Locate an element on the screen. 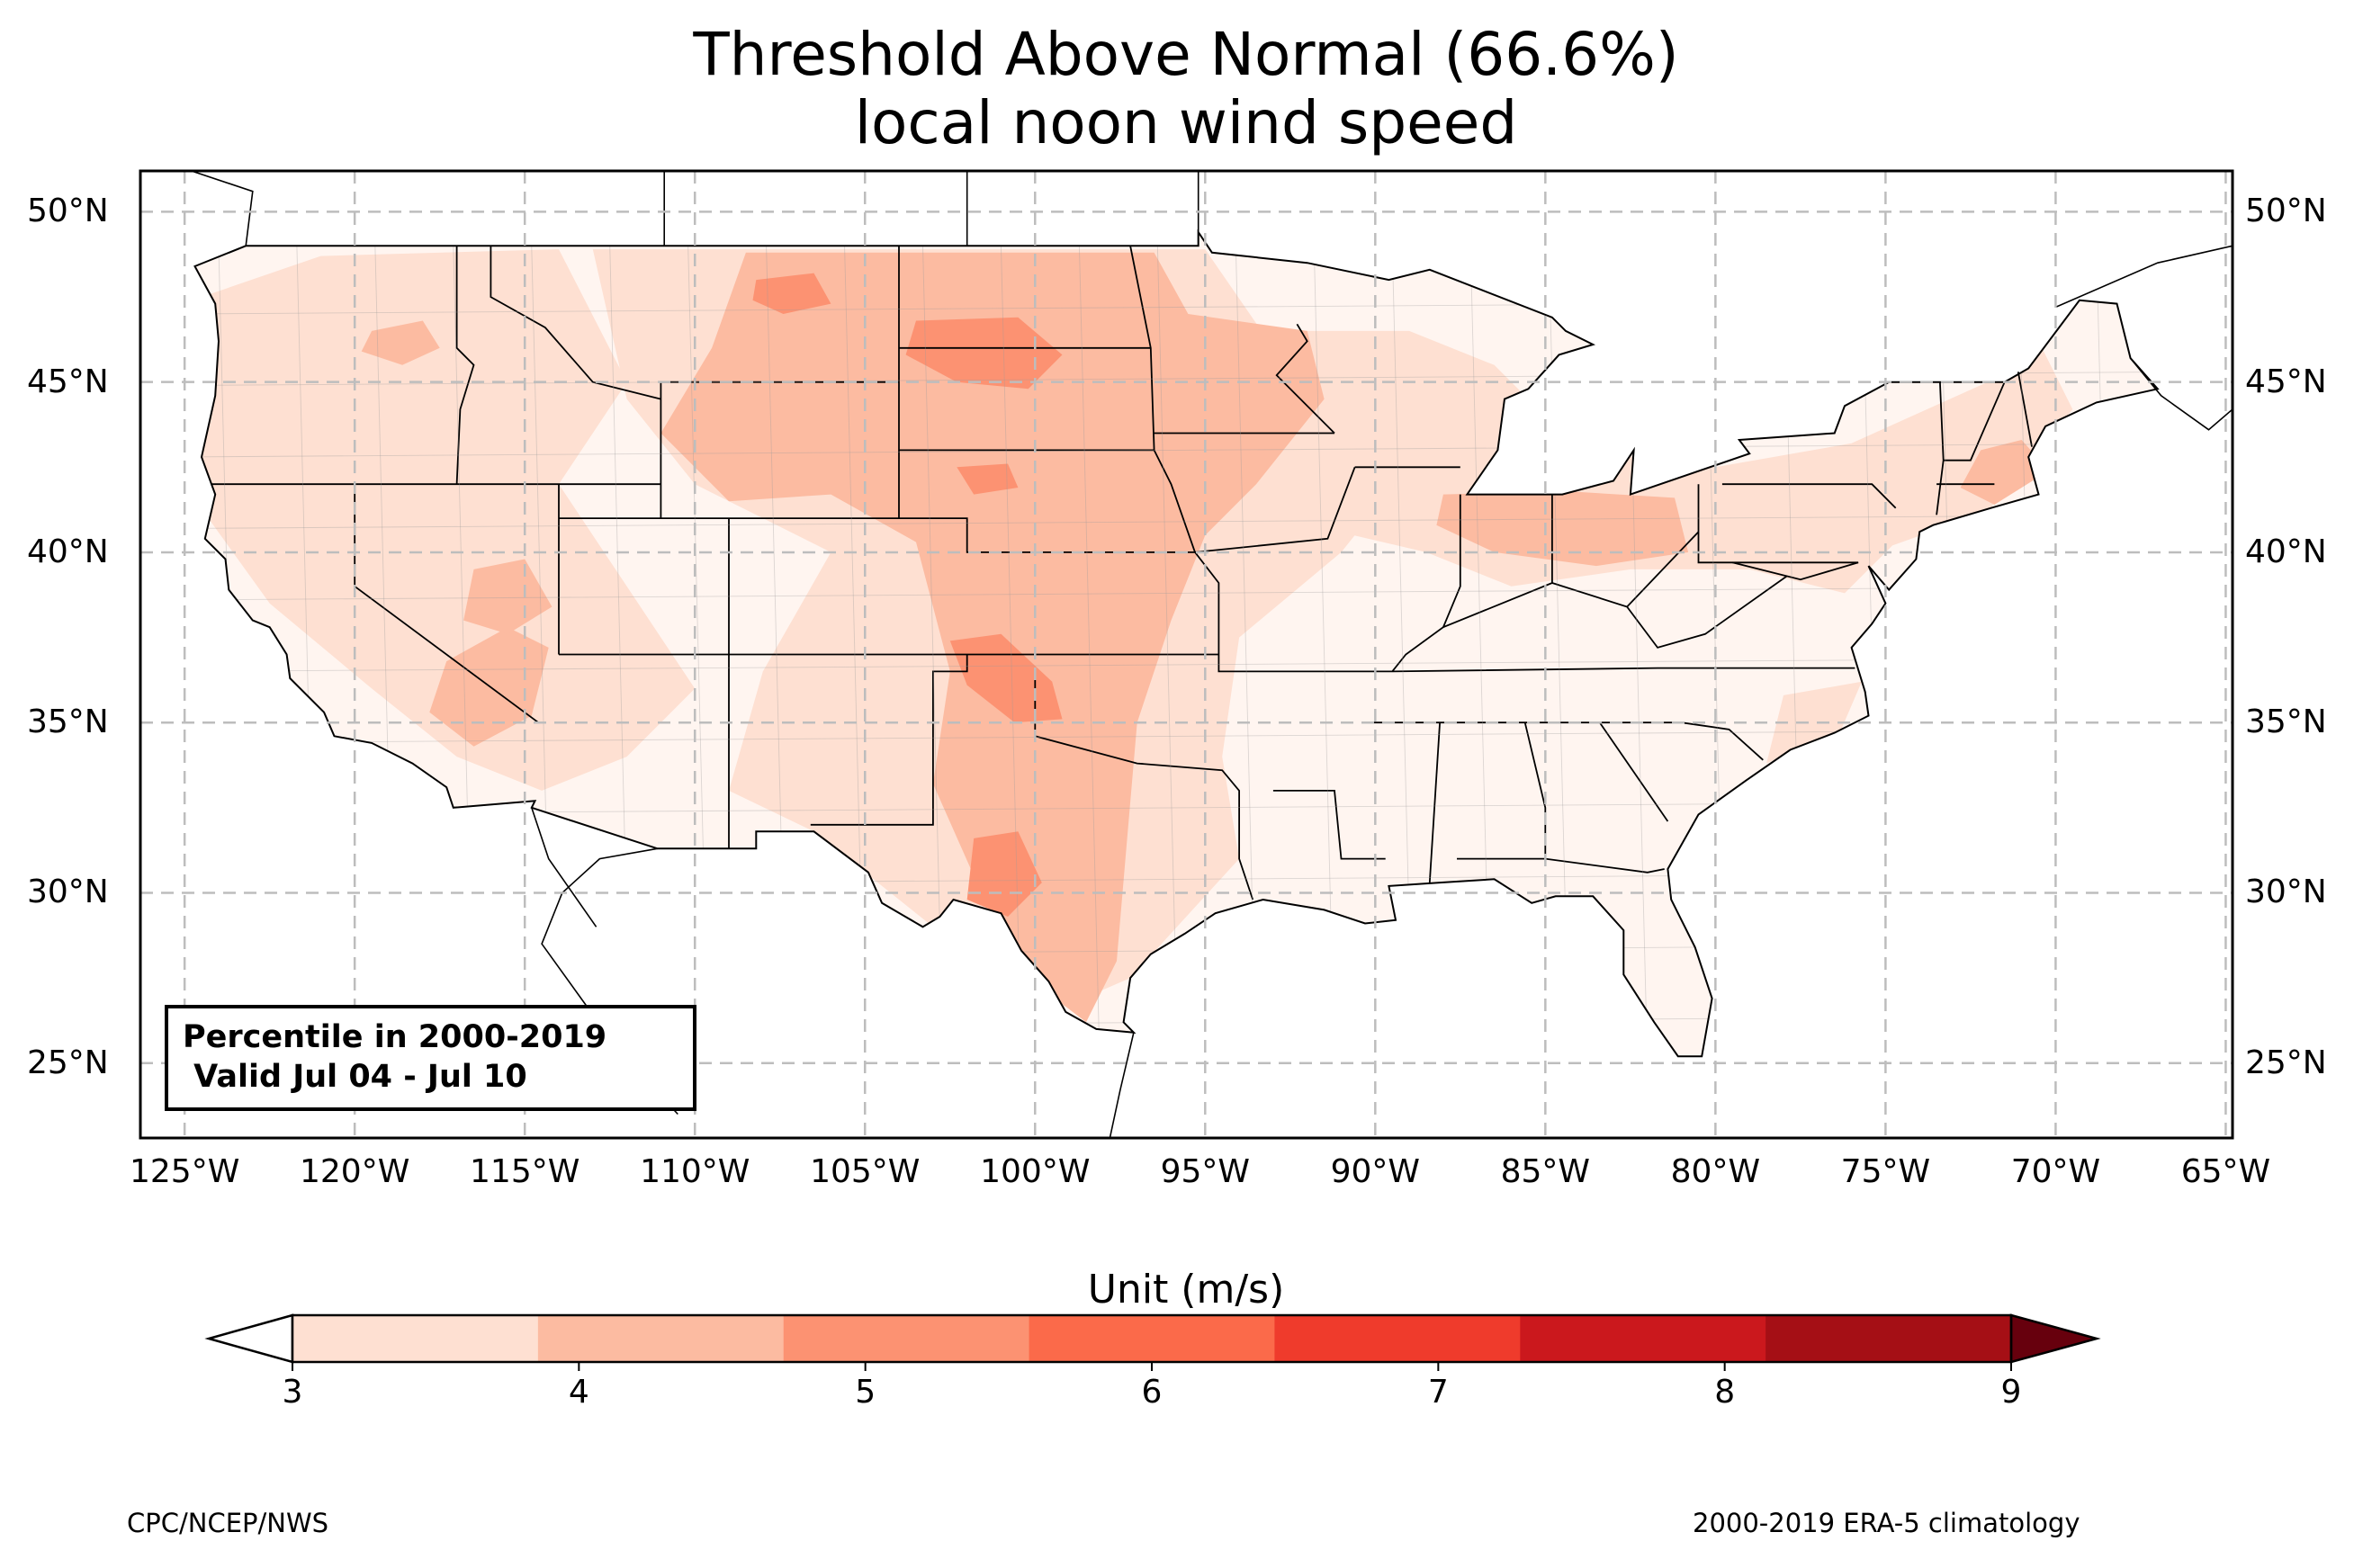 The height and width of the screenshot is (1568, 2372). lat-tick-label-left: 40°N is located at coordinates (68, 551).